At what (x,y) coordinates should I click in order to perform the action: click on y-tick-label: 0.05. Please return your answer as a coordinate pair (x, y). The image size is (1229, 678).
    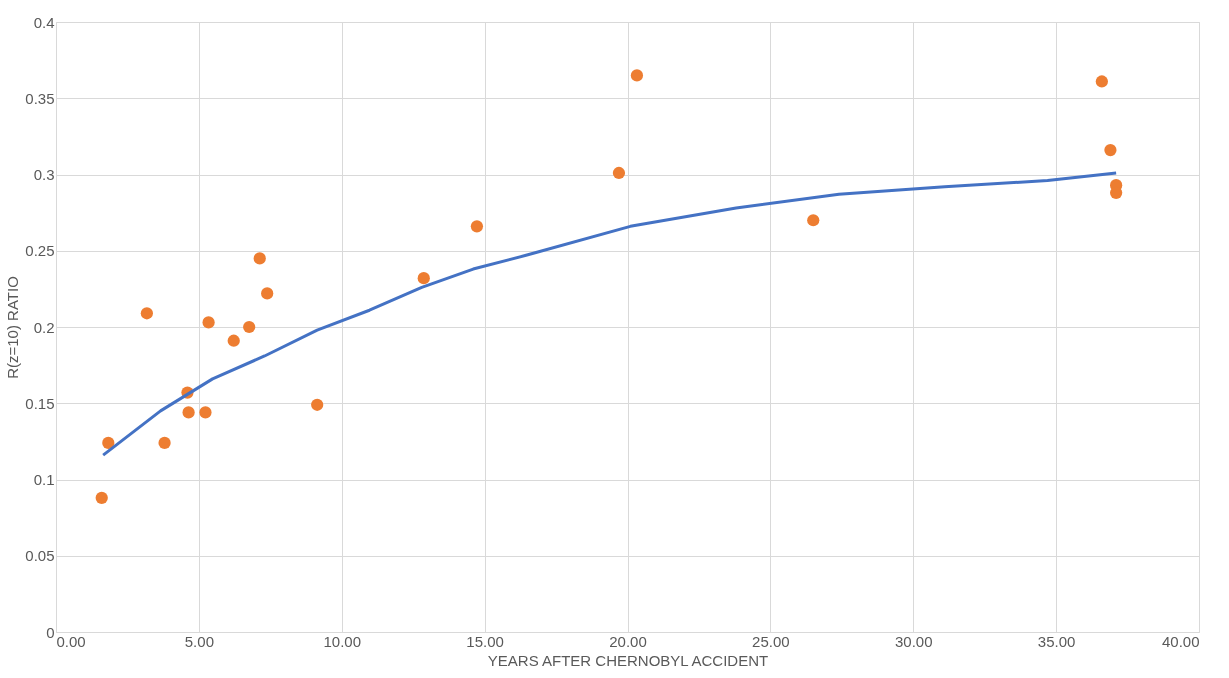
    Looking at the image, I should click on (40, 556).